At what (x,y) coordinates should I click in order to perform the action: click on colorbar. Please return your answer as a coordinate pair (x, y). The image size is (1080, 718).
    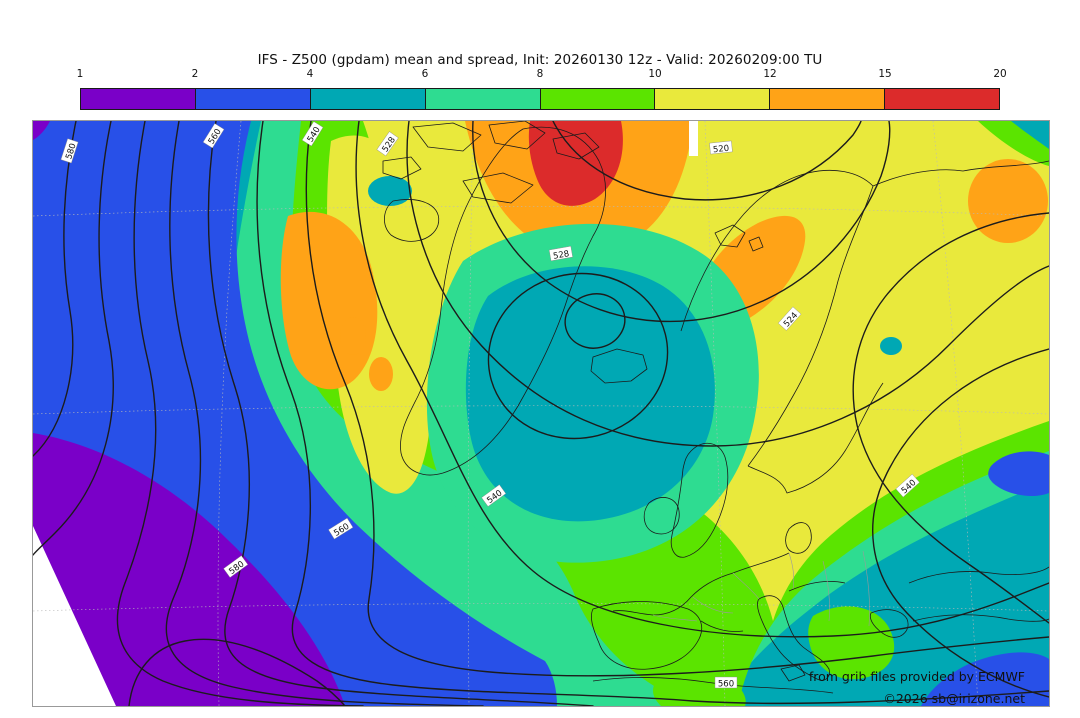
    Looking at the image, I should click on (540, 99).